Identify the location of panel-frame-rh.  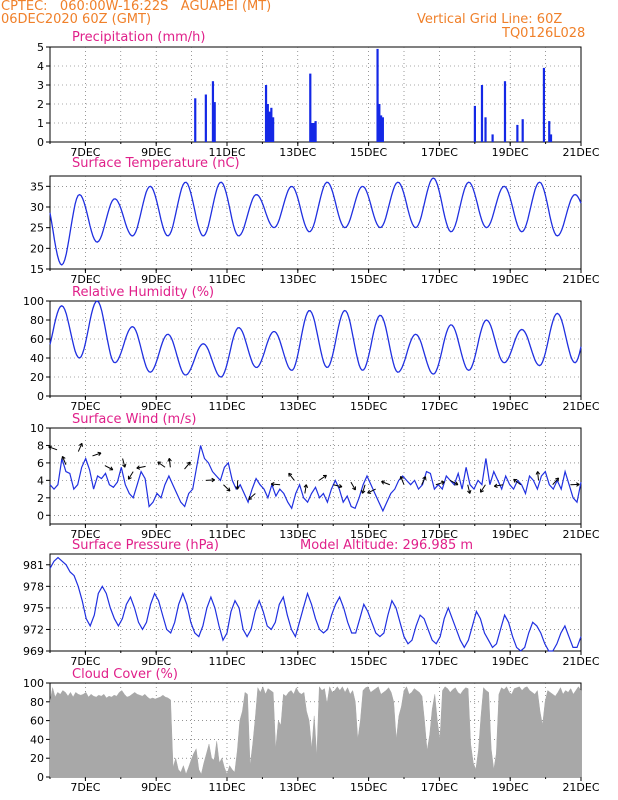
(315, 348).